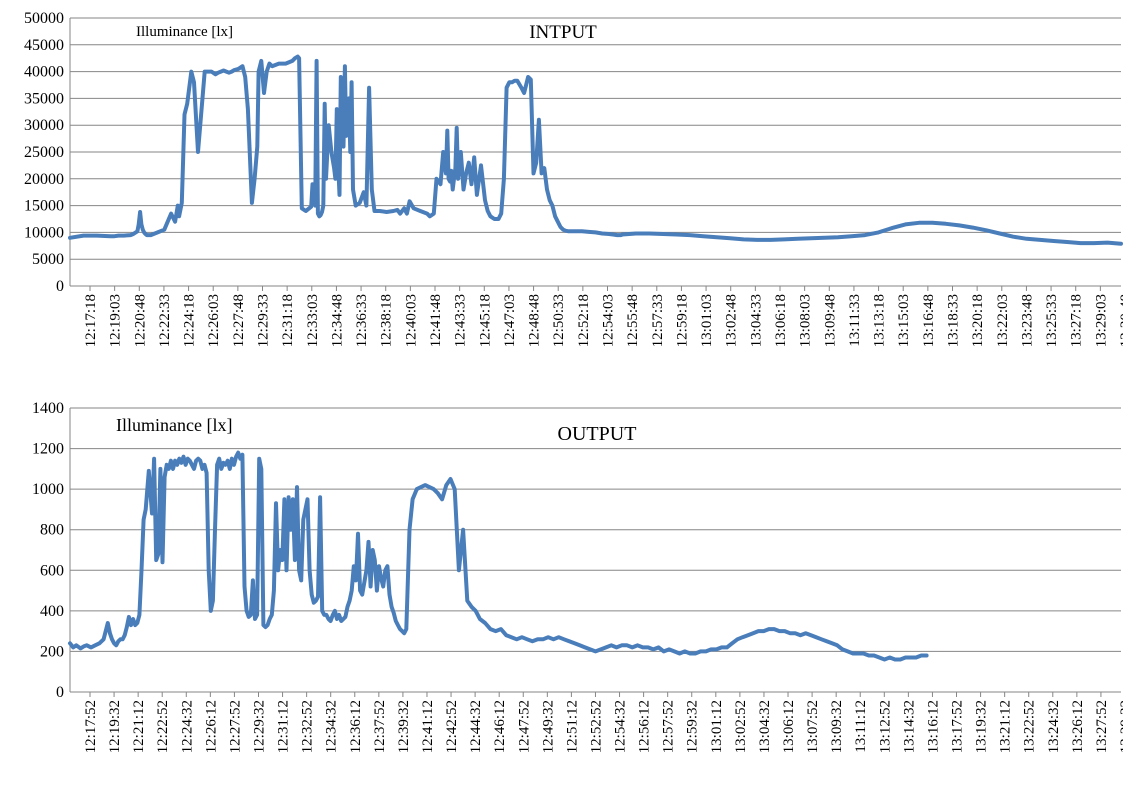  I want to click on x-tick-label: 13:30:48, so click(1120, 320).